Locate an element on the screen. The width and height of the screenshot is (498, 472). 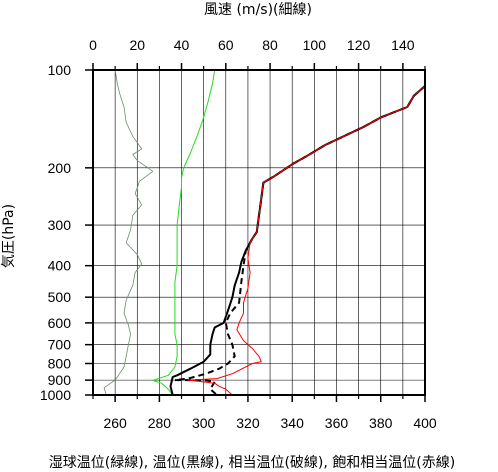
x-top-tick-label: 20 is located at coordinates (137, 45).